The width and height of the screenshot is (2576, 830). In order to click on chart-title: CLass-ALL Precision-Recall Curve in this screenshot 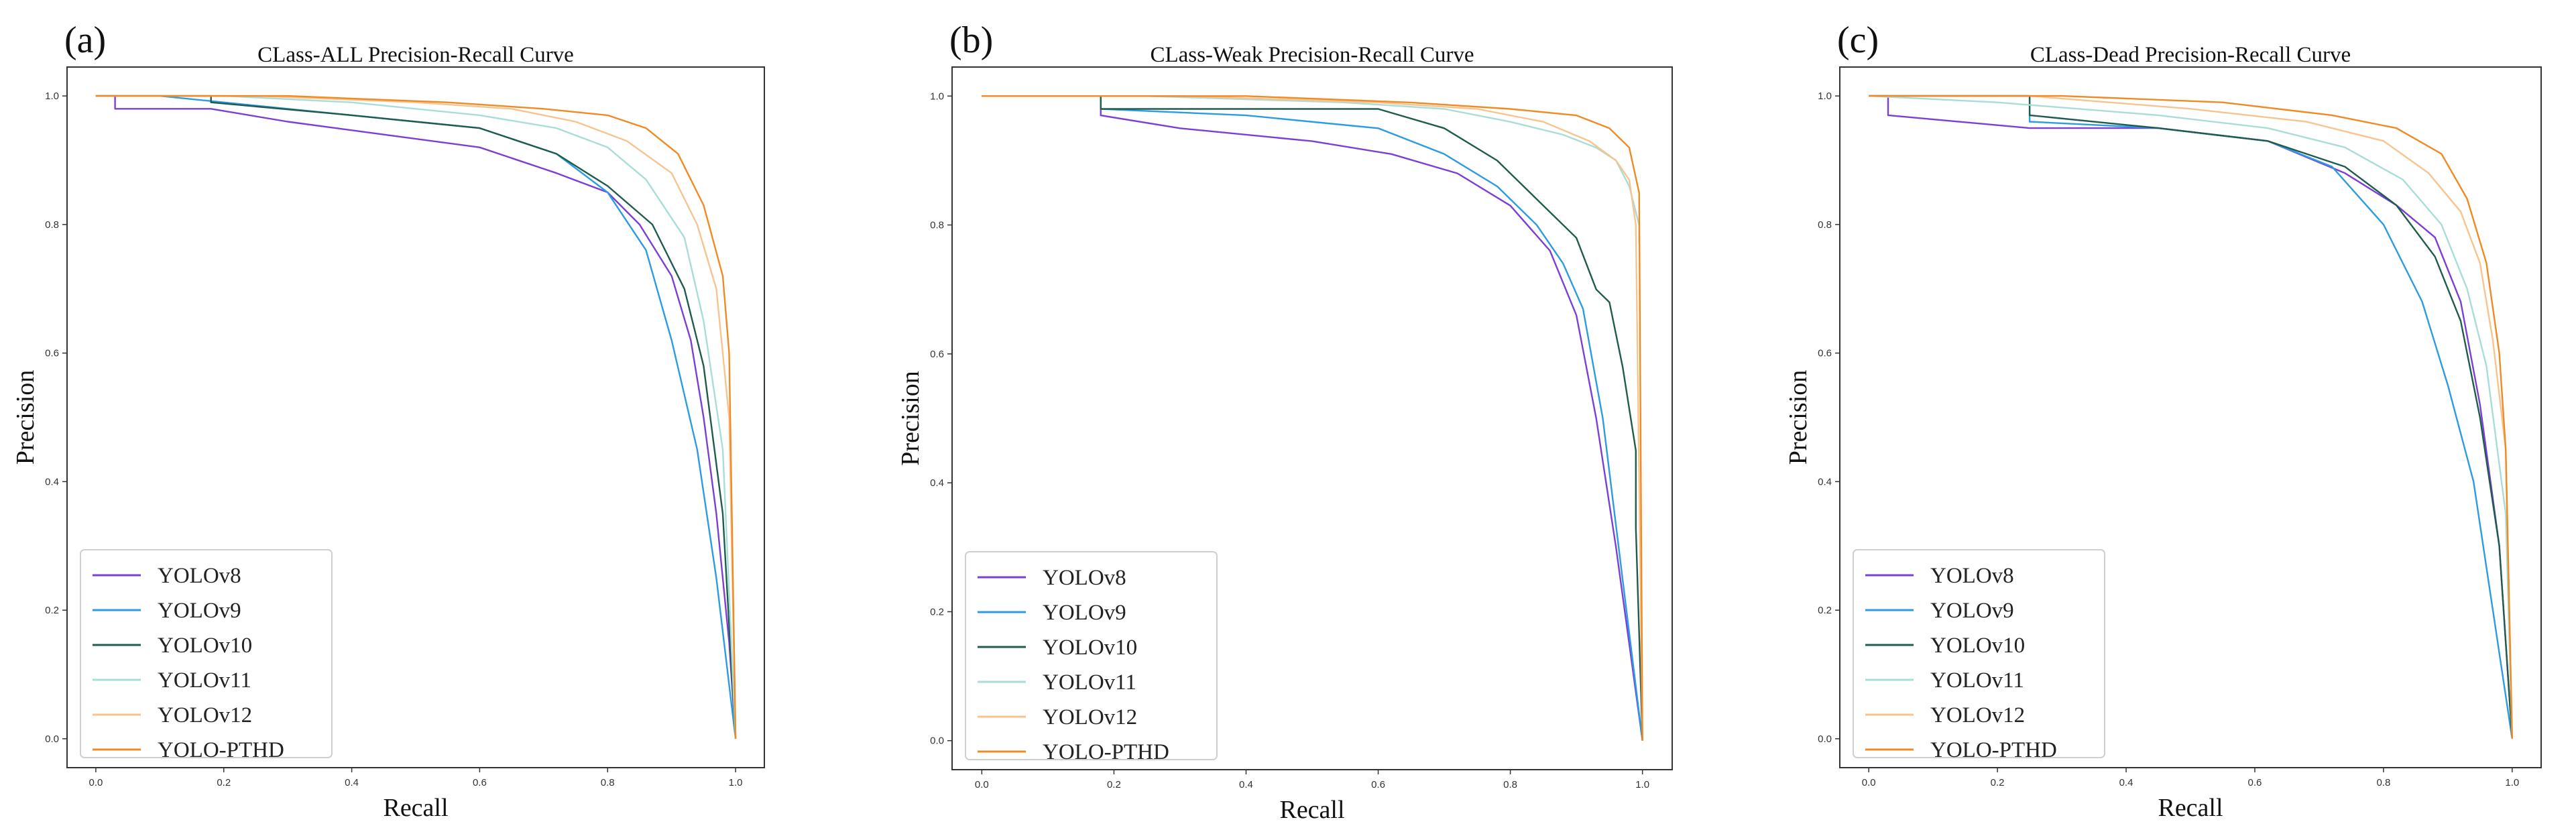, I will do `click(415, 55)`.